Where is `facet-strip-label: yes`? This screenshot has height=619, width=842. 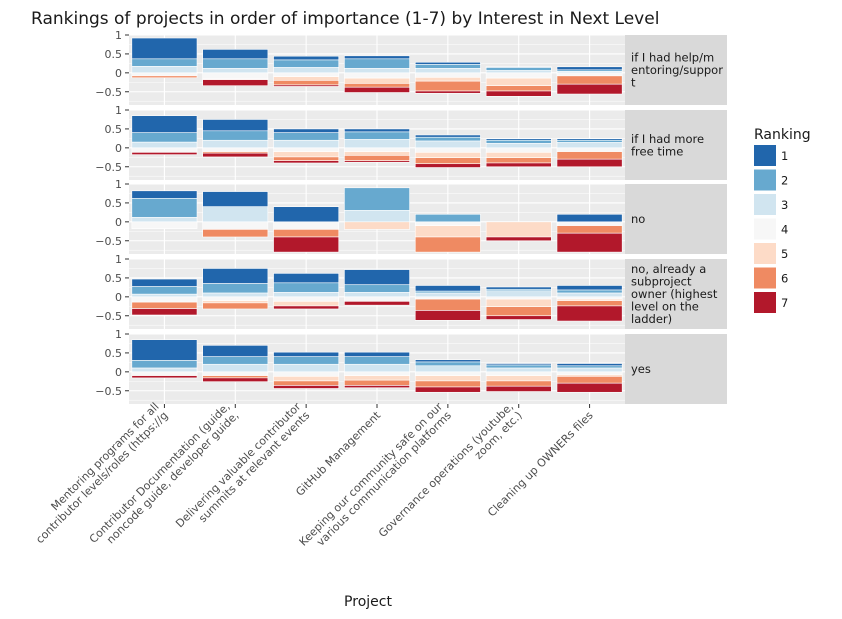 facet-strip-label: yes is located at coordinates (641, 369).